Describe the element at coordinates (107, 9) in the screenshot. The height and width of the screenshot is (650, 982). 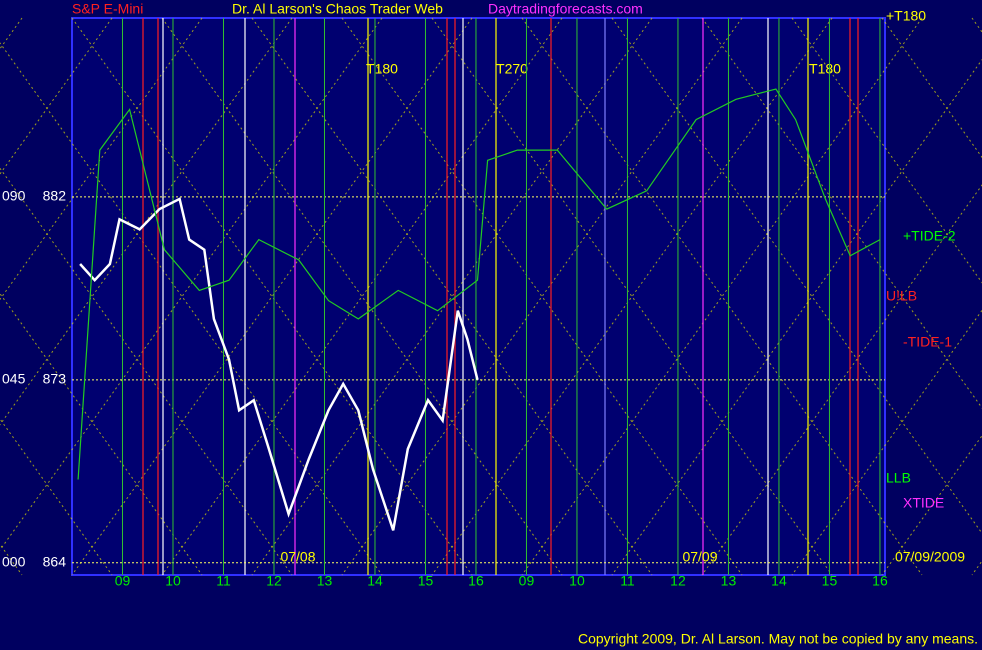
I see `instrument: S&P E-Mini` at that location.